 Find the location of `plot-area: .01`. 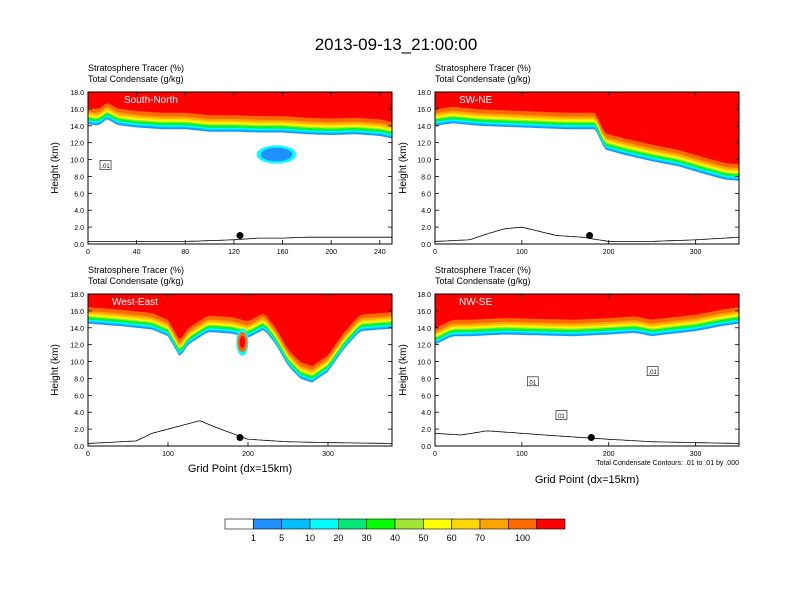

plot-area: .01 is located at coordinates (240, 167).